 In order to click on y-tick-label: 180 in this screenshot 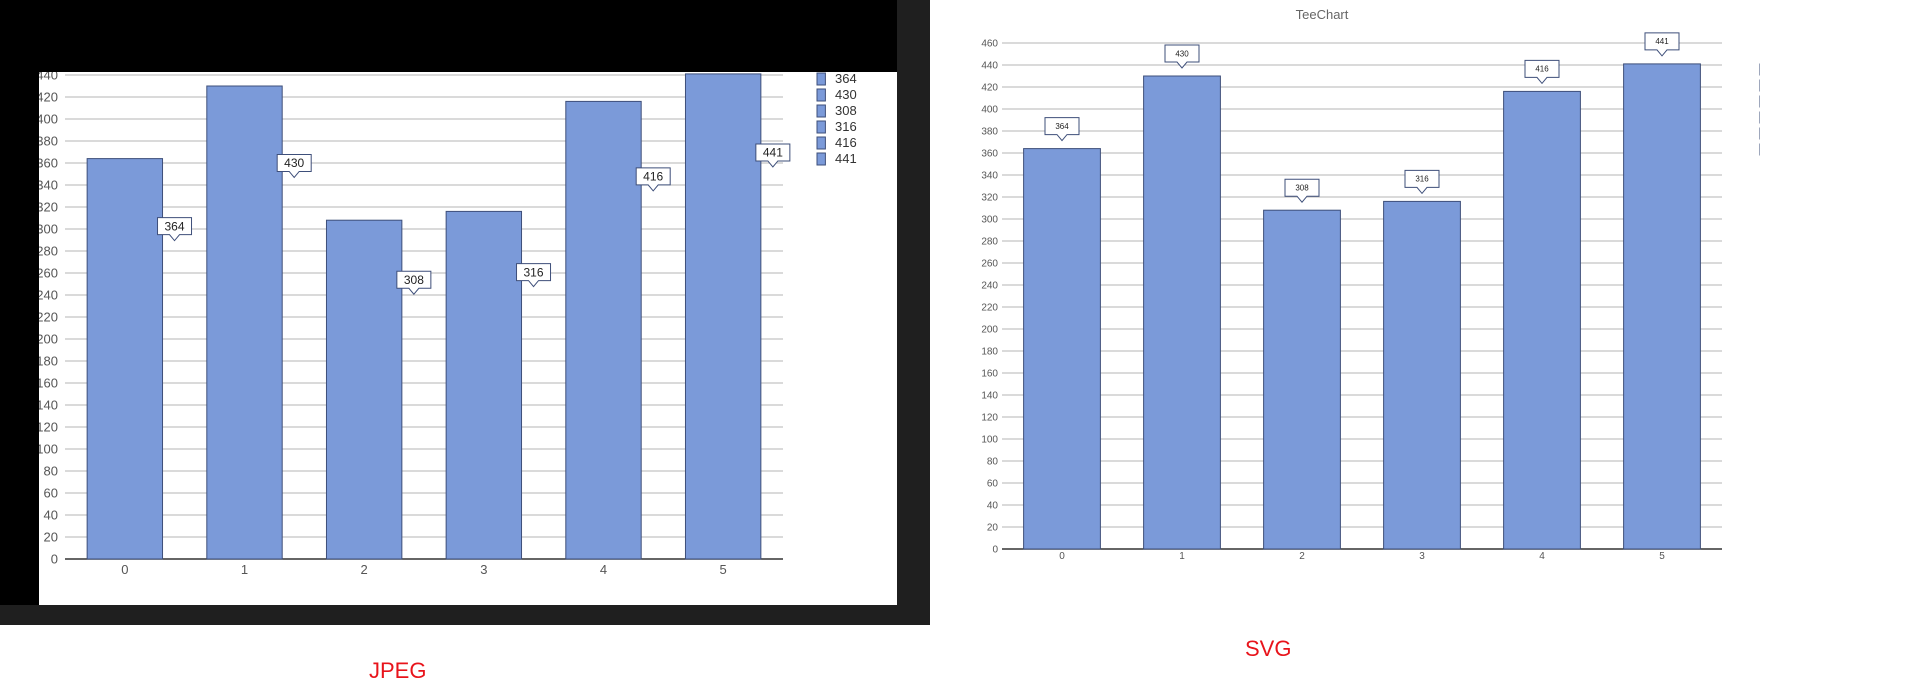, I will do `click(989, 352)`.